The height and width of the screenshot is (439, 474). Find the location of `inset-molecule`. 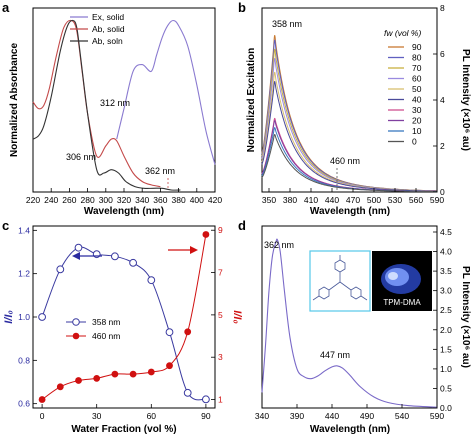

inset-molecule is located at coordinates (340, 281).